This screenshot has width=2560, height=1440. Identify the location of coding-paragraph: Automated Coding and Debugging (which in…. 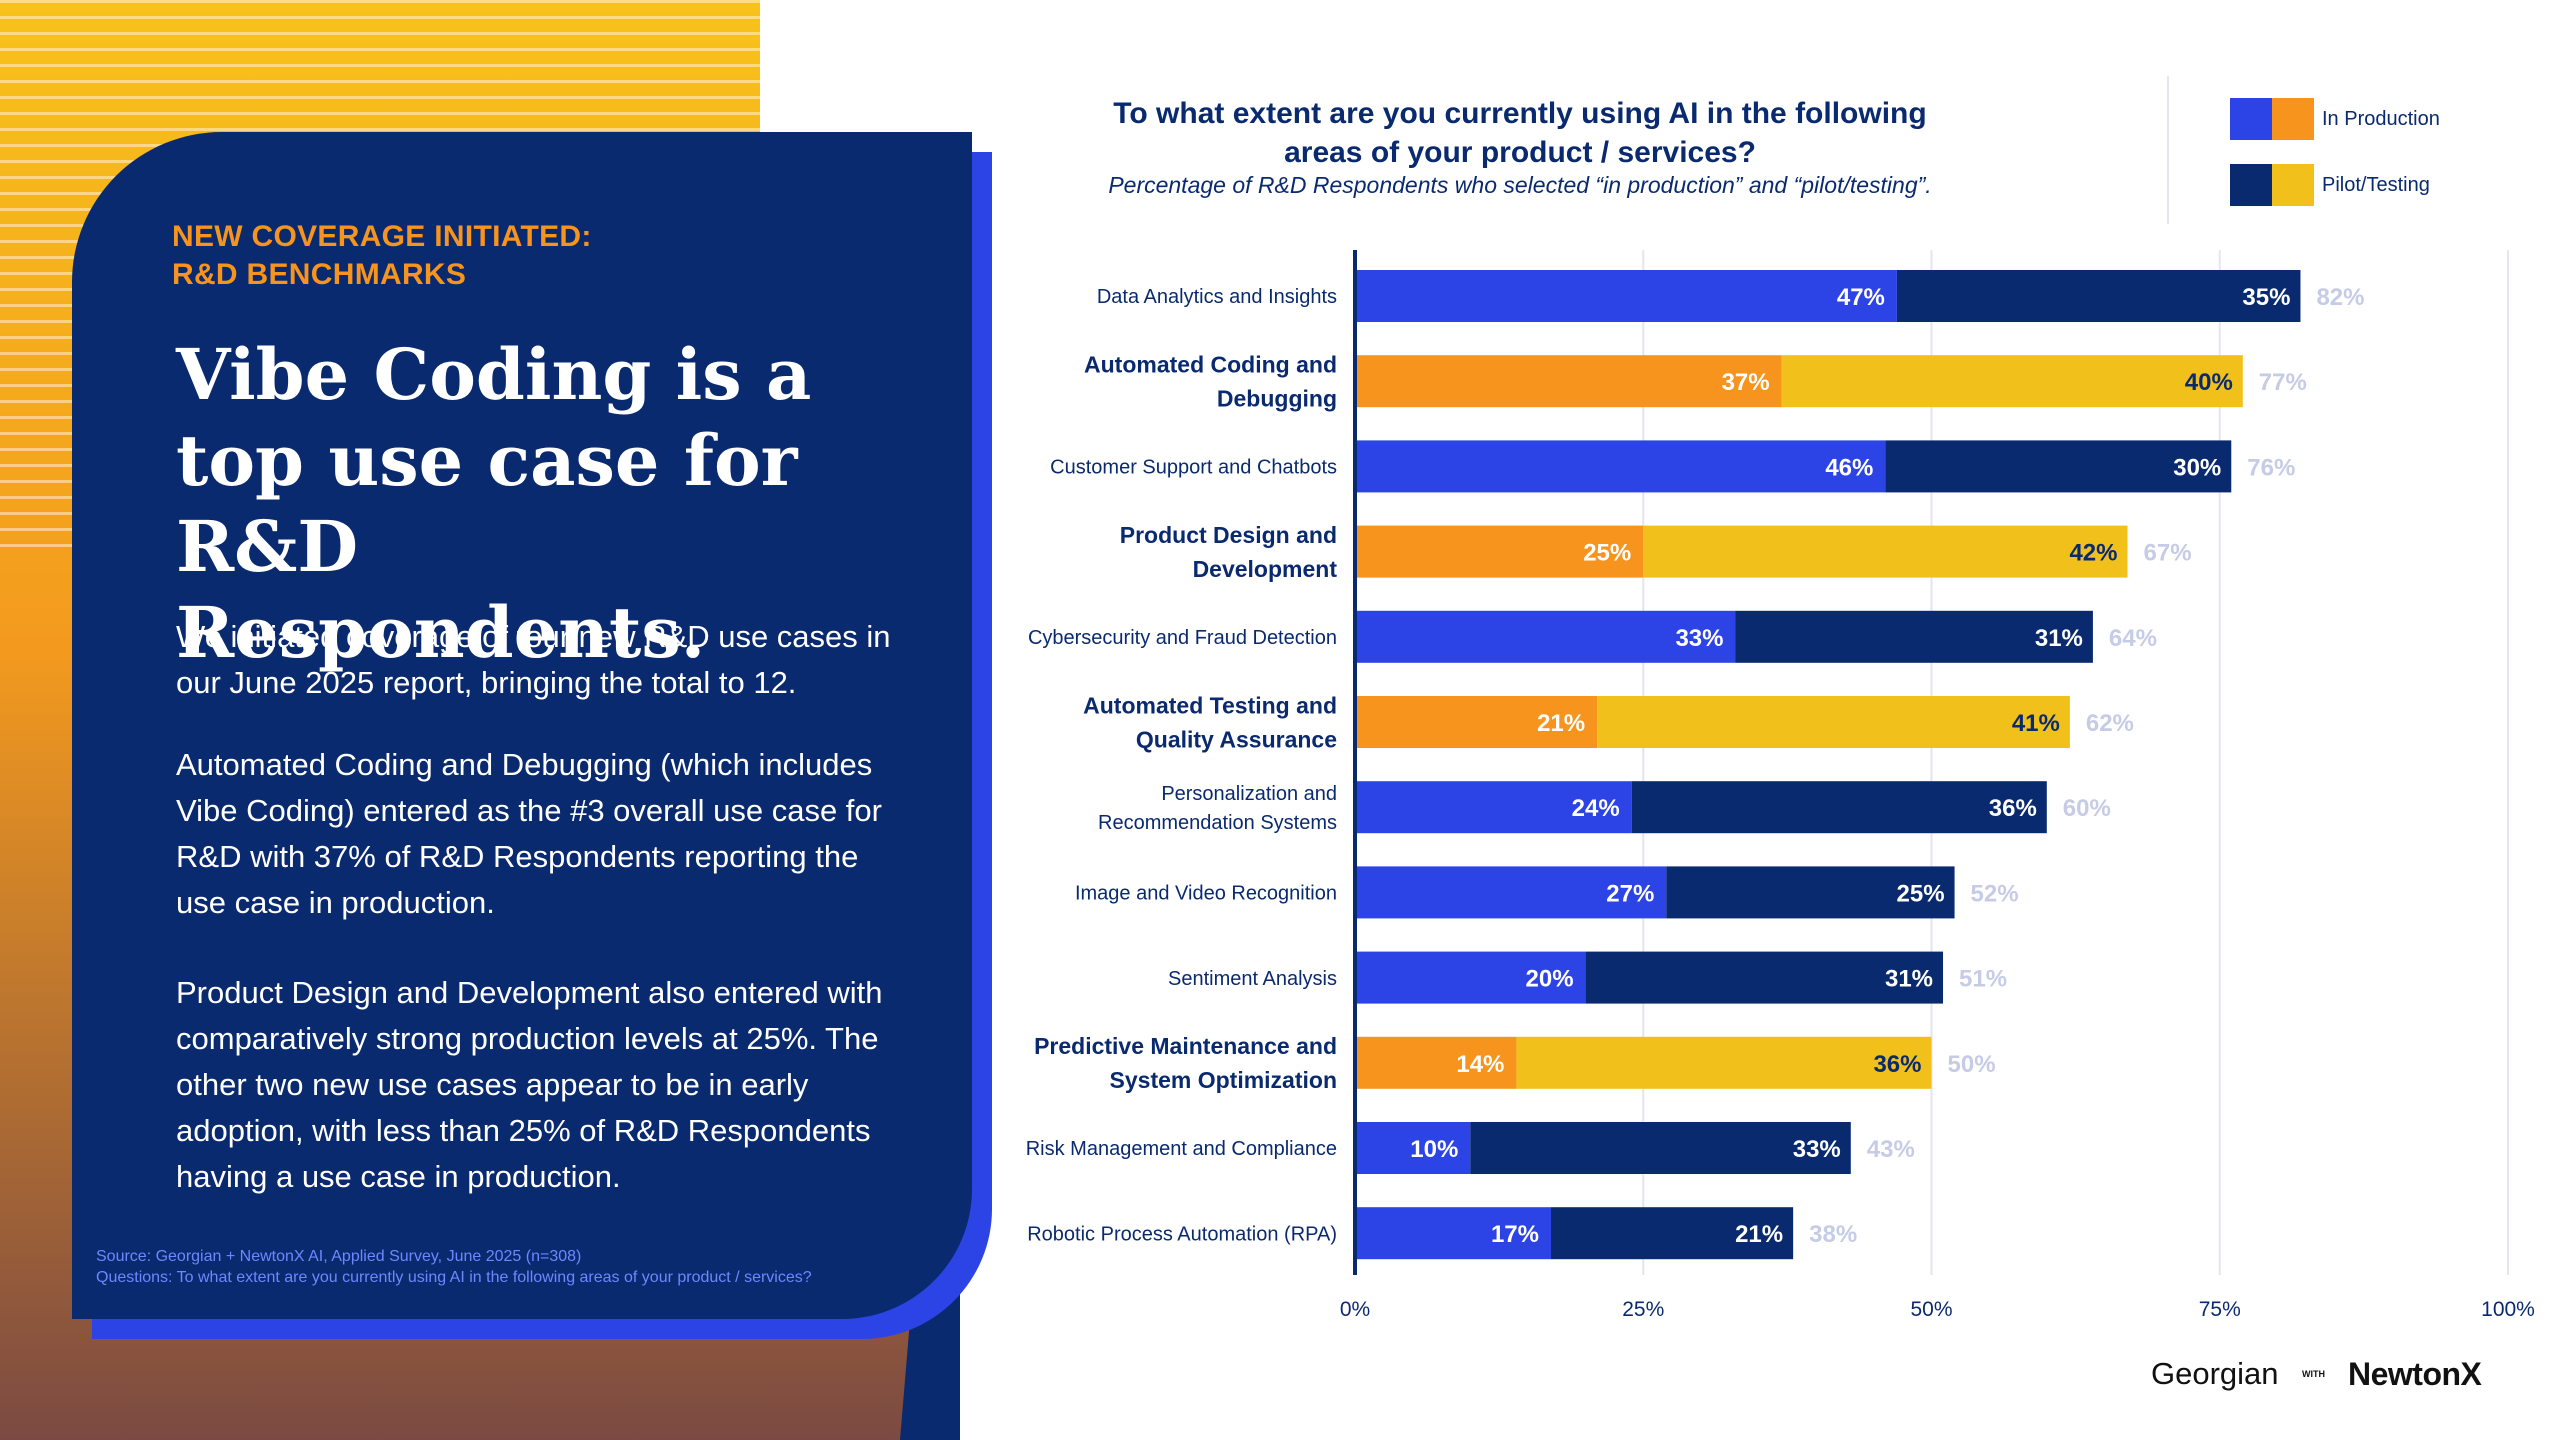
(529, 833).